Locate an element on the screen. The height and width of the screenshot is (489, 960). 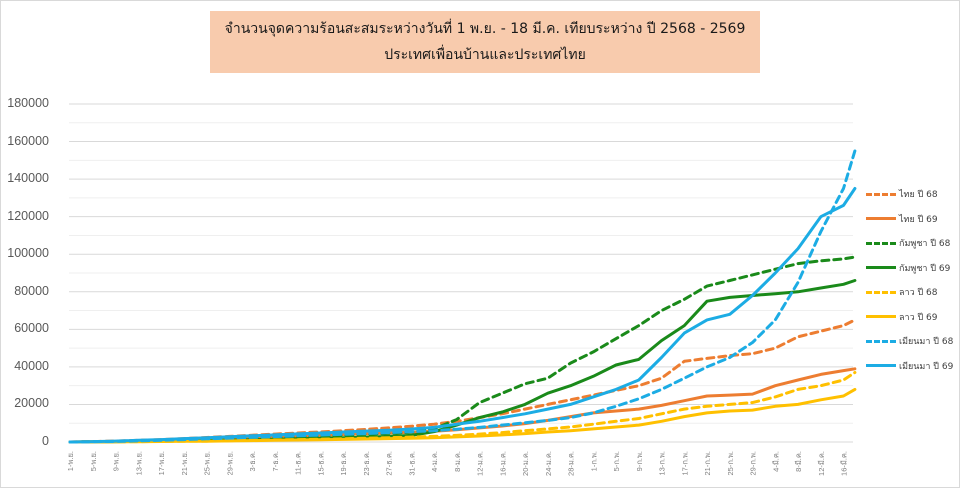
x-tick-label: 28-ม.ค. is located at coordinates (571, 463).